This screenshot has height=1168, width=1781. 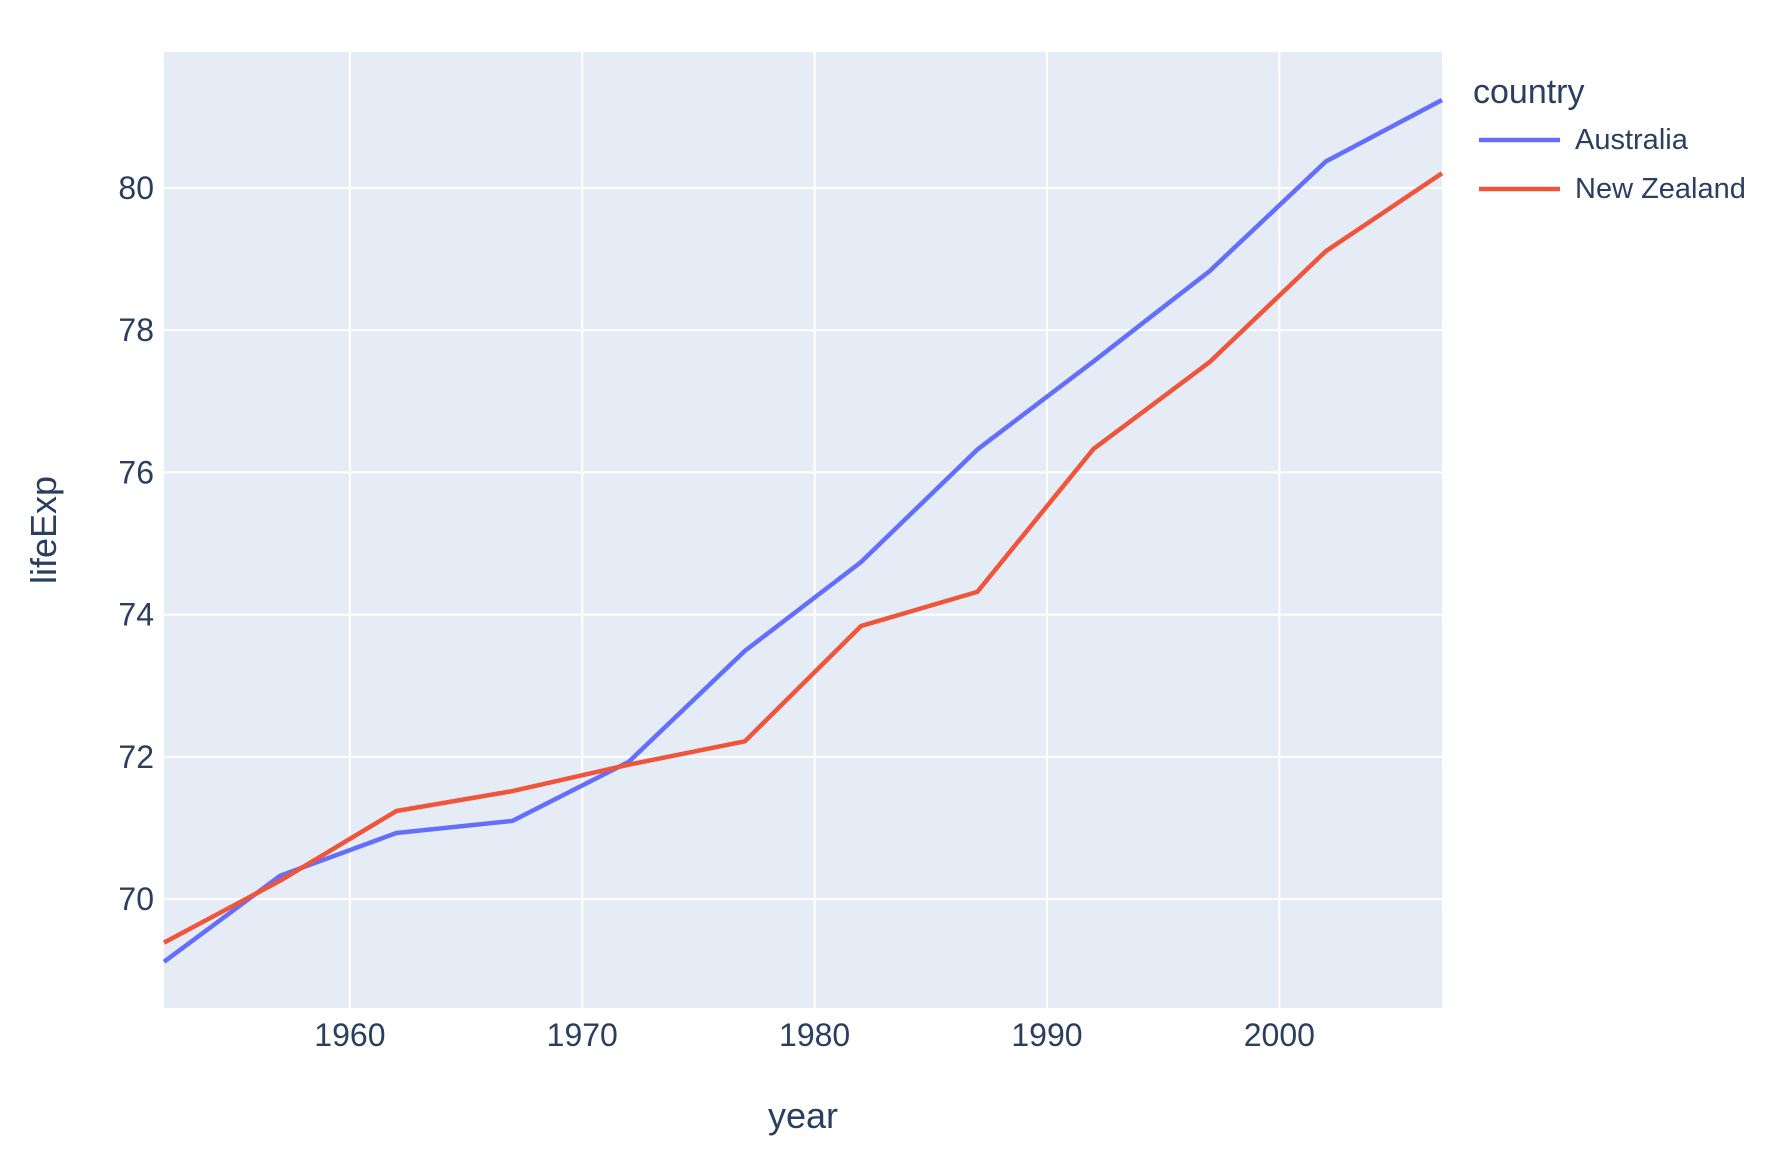 I want to click on x-tick-label: 1970, so click(x=582, y=1035).